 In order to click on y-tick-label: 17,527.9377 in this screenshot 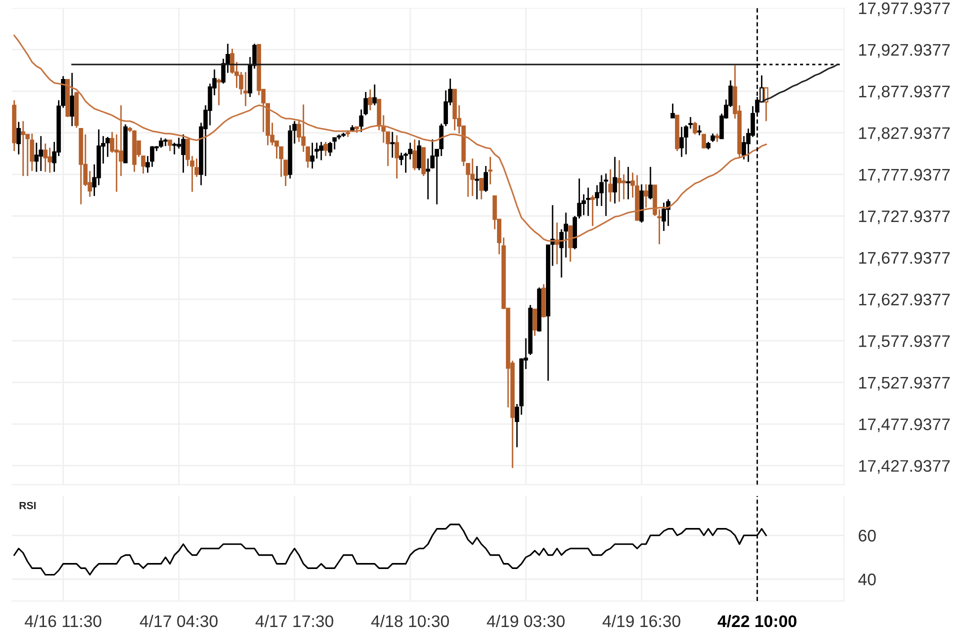, I will do `click(904, 383)`.